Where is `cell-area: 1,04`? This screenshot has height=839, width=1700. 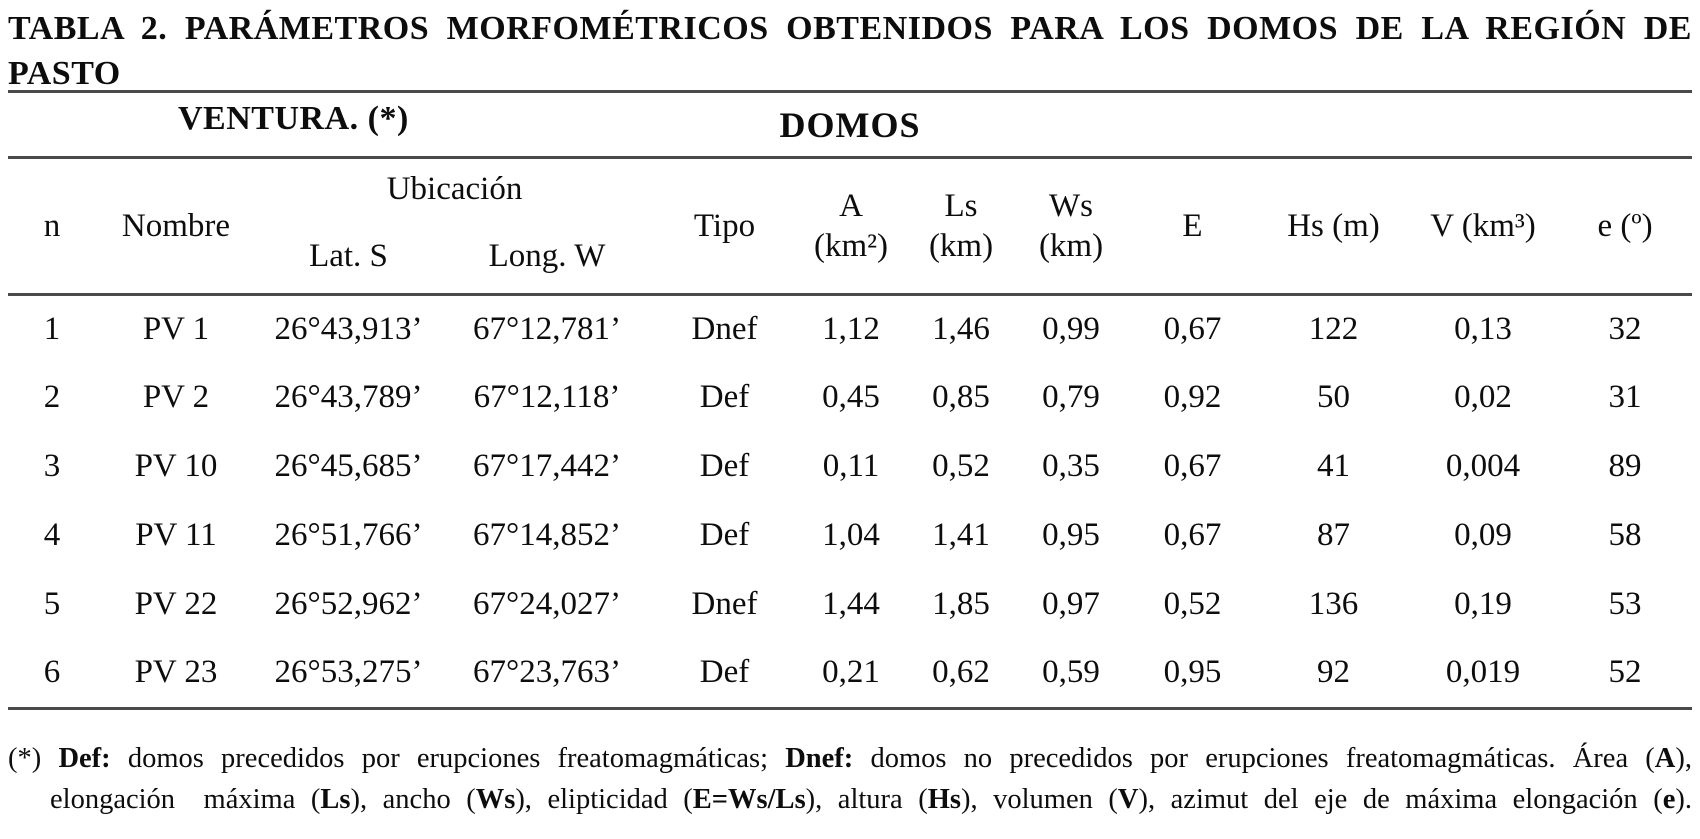
cell-area: 1,04 is located at coordinates (851, 535).